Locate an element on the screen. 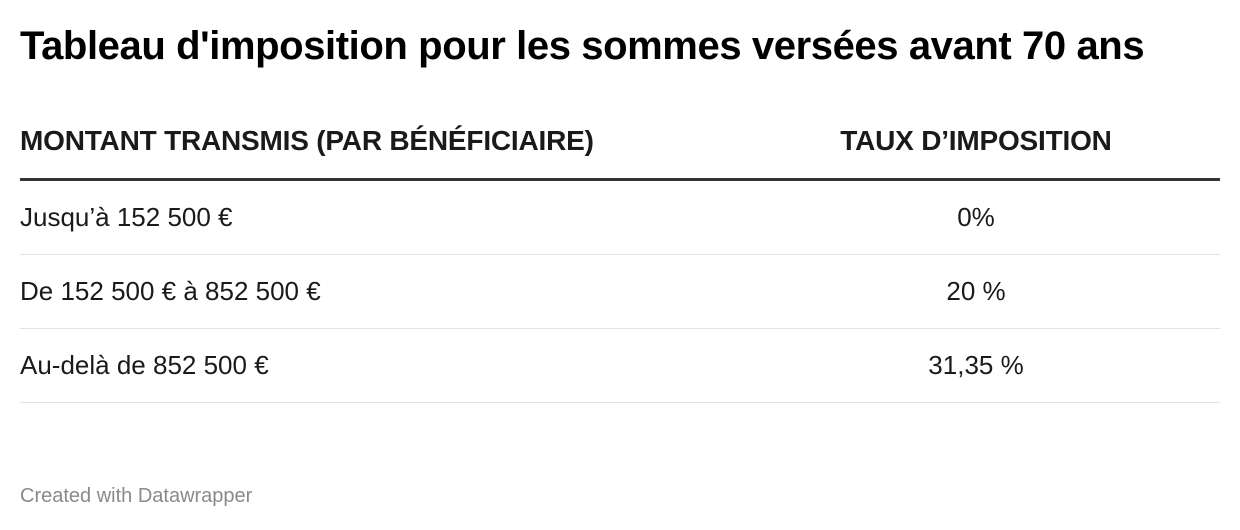 This screenshot has width=1240, height=530. table-row: Au-delà de 852 500 € 31,35 % is located at coordinates (620, 365).